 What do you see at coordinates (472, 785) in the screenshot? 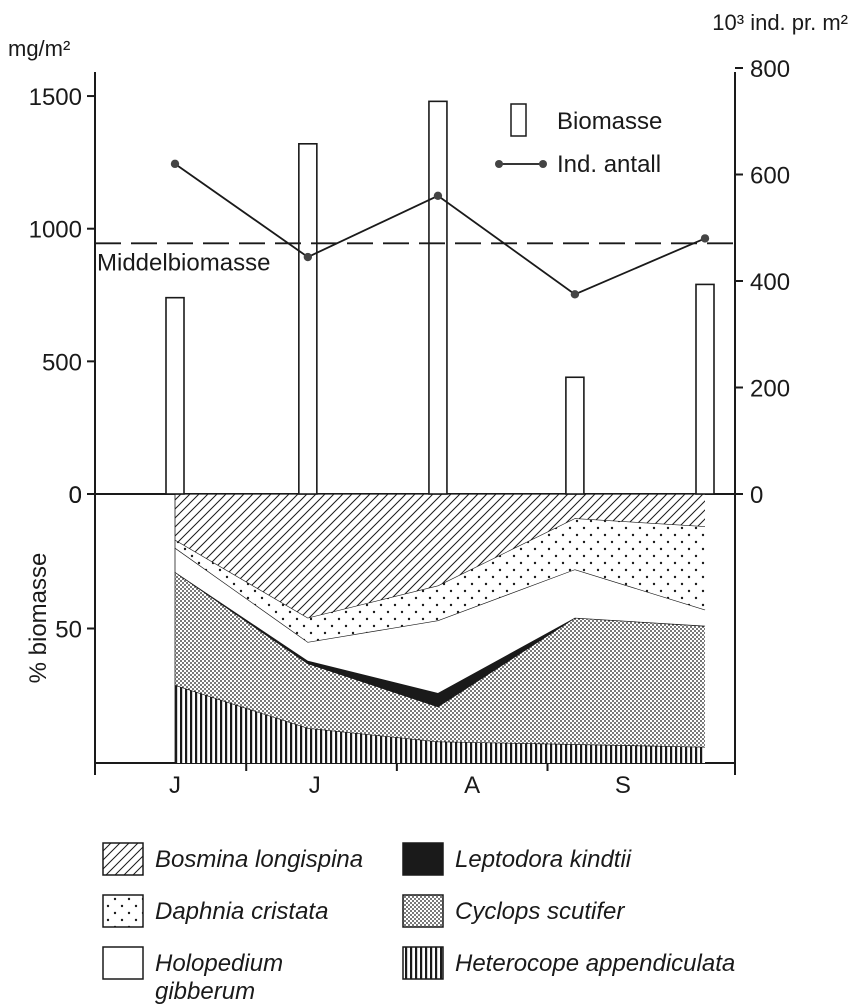
I see `month-label: A` at bounding box center [472, 785].